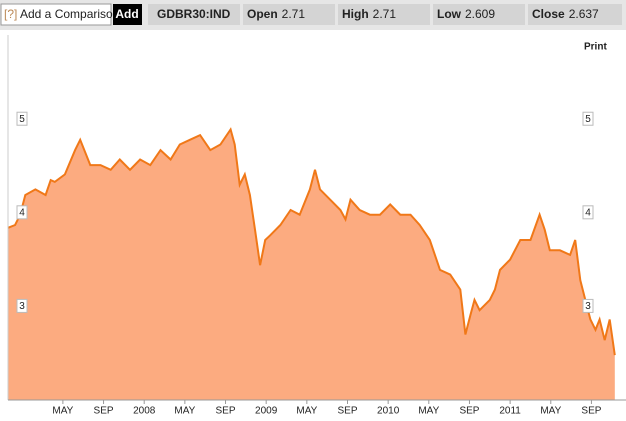 The image size is (626, 421). I want to click on add-button, so click(127, 14).